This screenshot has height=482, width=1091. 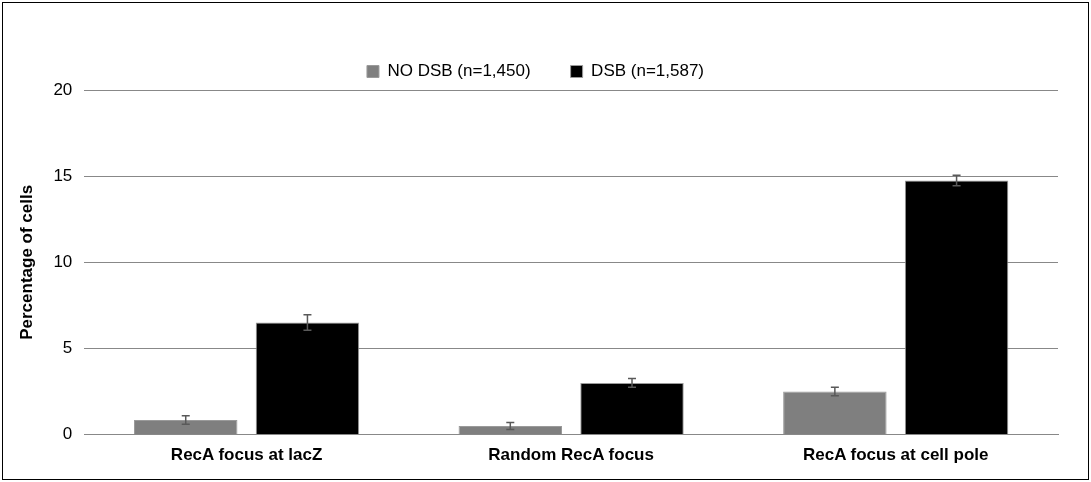 What do you see at coordinates (67, 348) in the screenshot?
I see `y-tick-label: 5` at bounding box center [67, 348].